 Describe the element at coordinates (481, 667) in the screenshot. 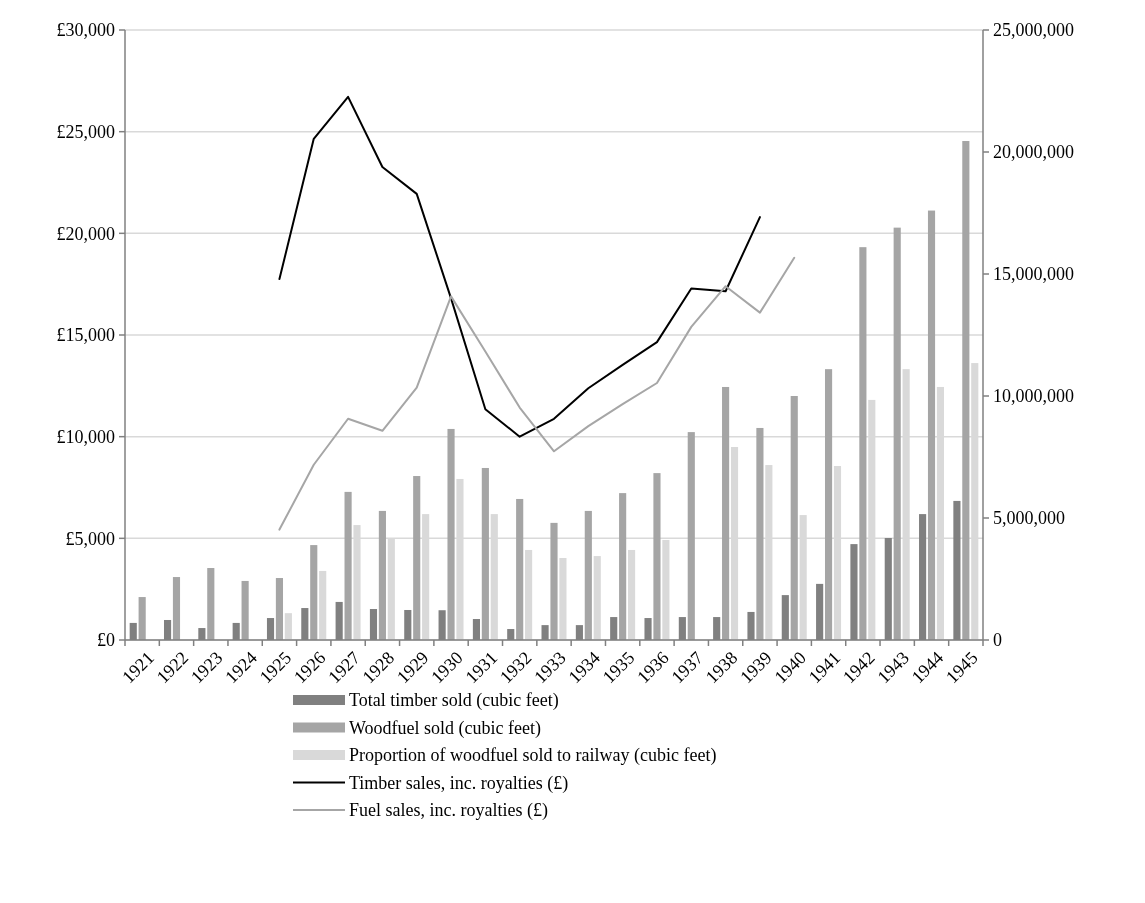

I see `x-tick-label: 1931` at that location.